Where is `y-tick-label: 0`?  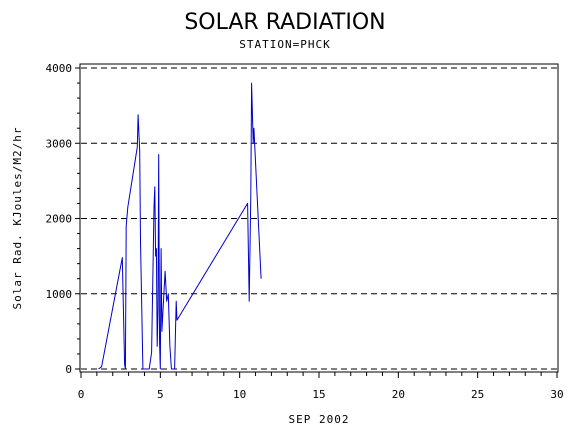
y-tick-label: 0 is located at coordinates (68, 369).